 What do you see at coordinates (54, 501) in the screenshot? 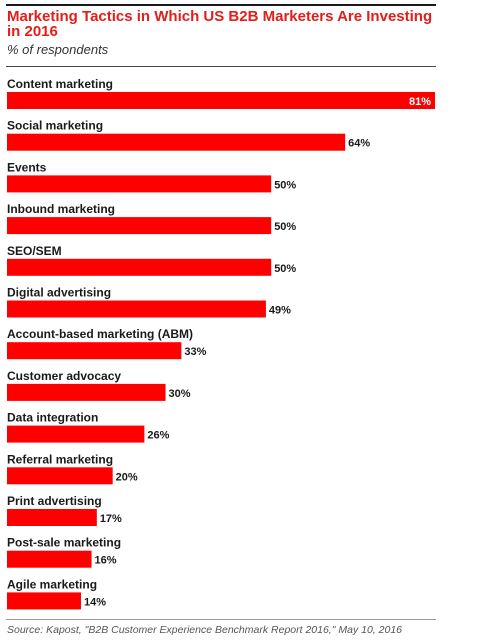
I see `category-label-print-advertising: Print advertising` at bounding box center [54, 501].